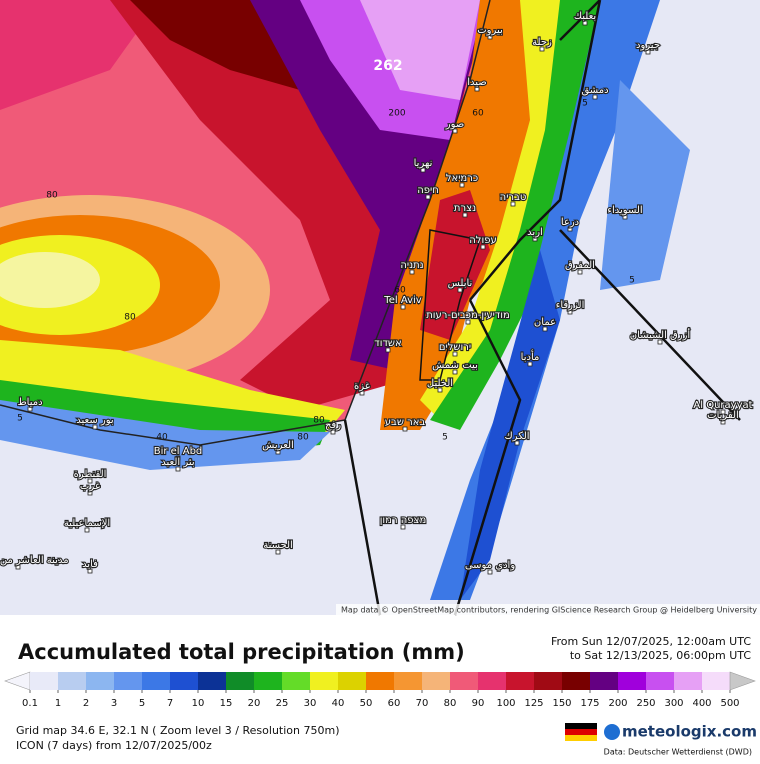 This screenshot has width=760, height=764. I want to click on place-label: السويداء, so click(624, 210).